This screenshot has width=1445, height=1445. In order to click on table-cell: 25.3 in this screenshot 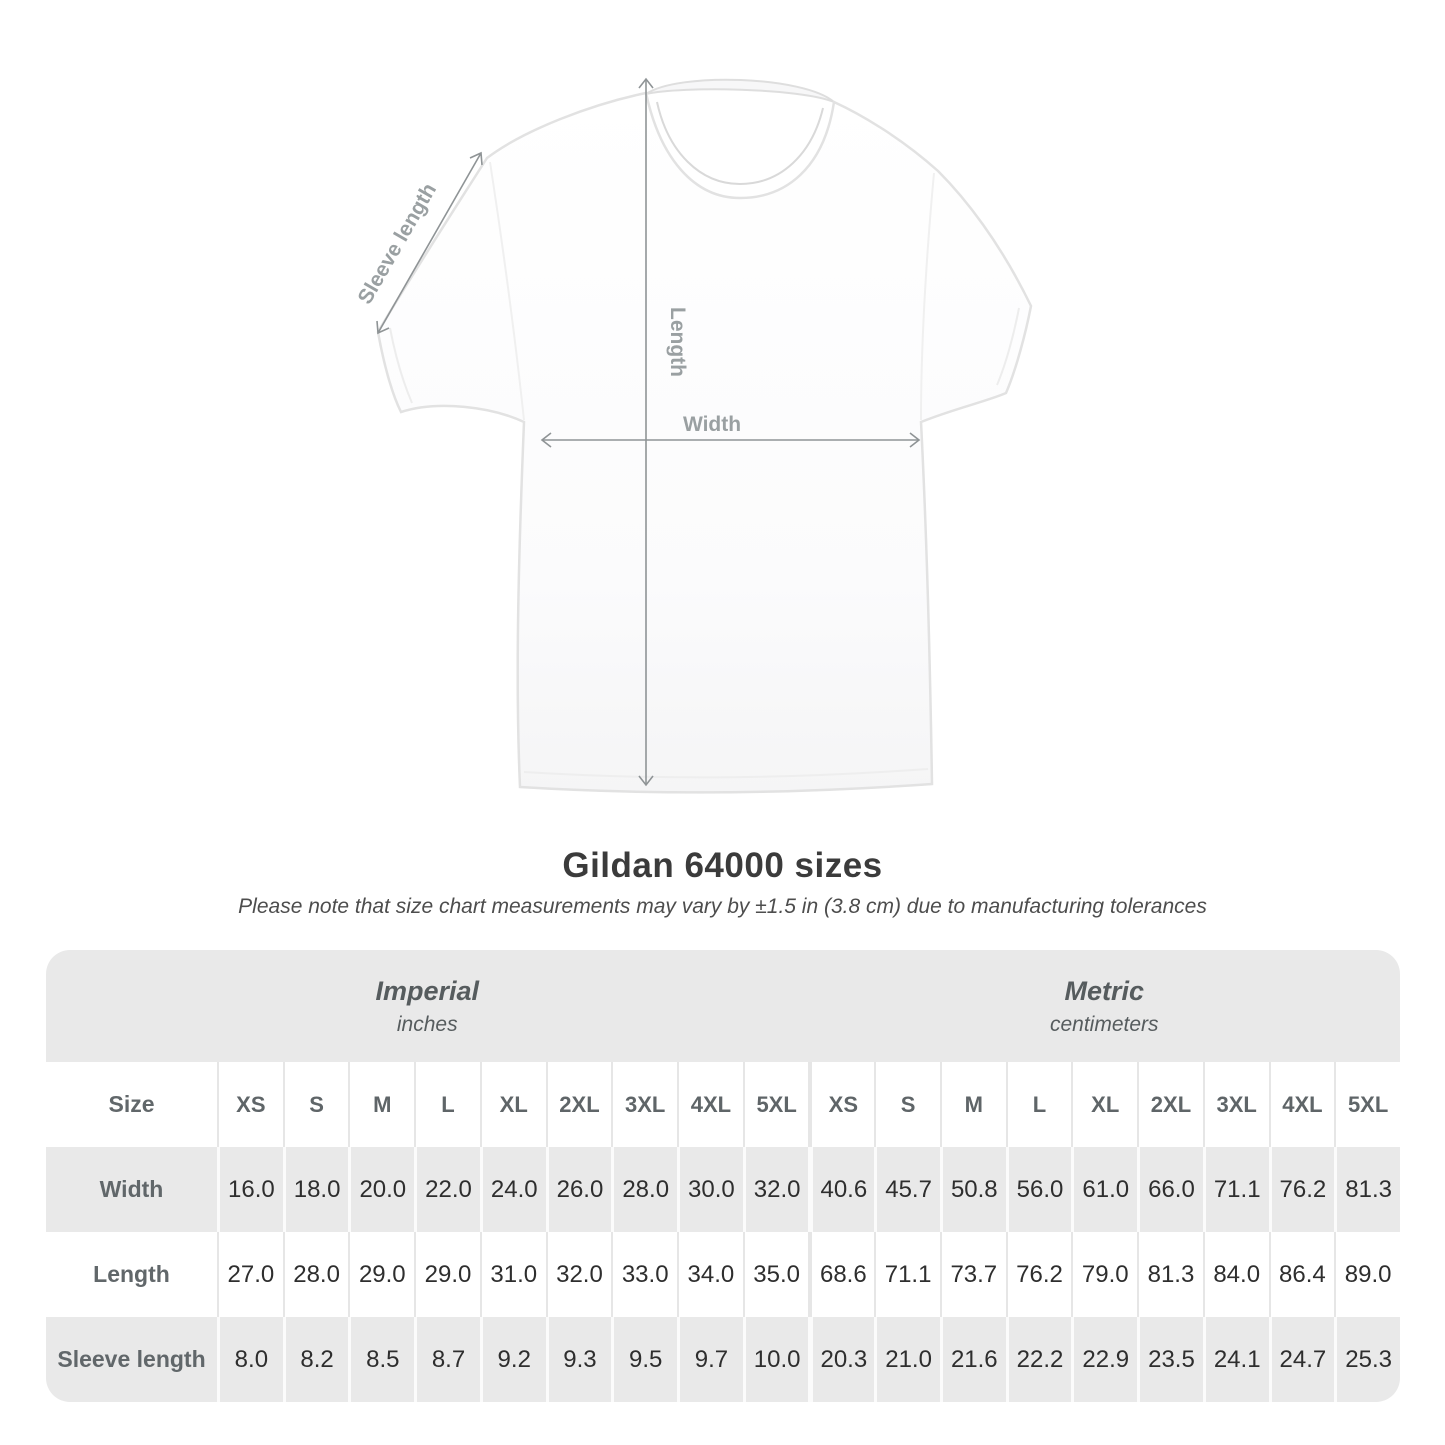, I will do `click(1367, 1359)`.